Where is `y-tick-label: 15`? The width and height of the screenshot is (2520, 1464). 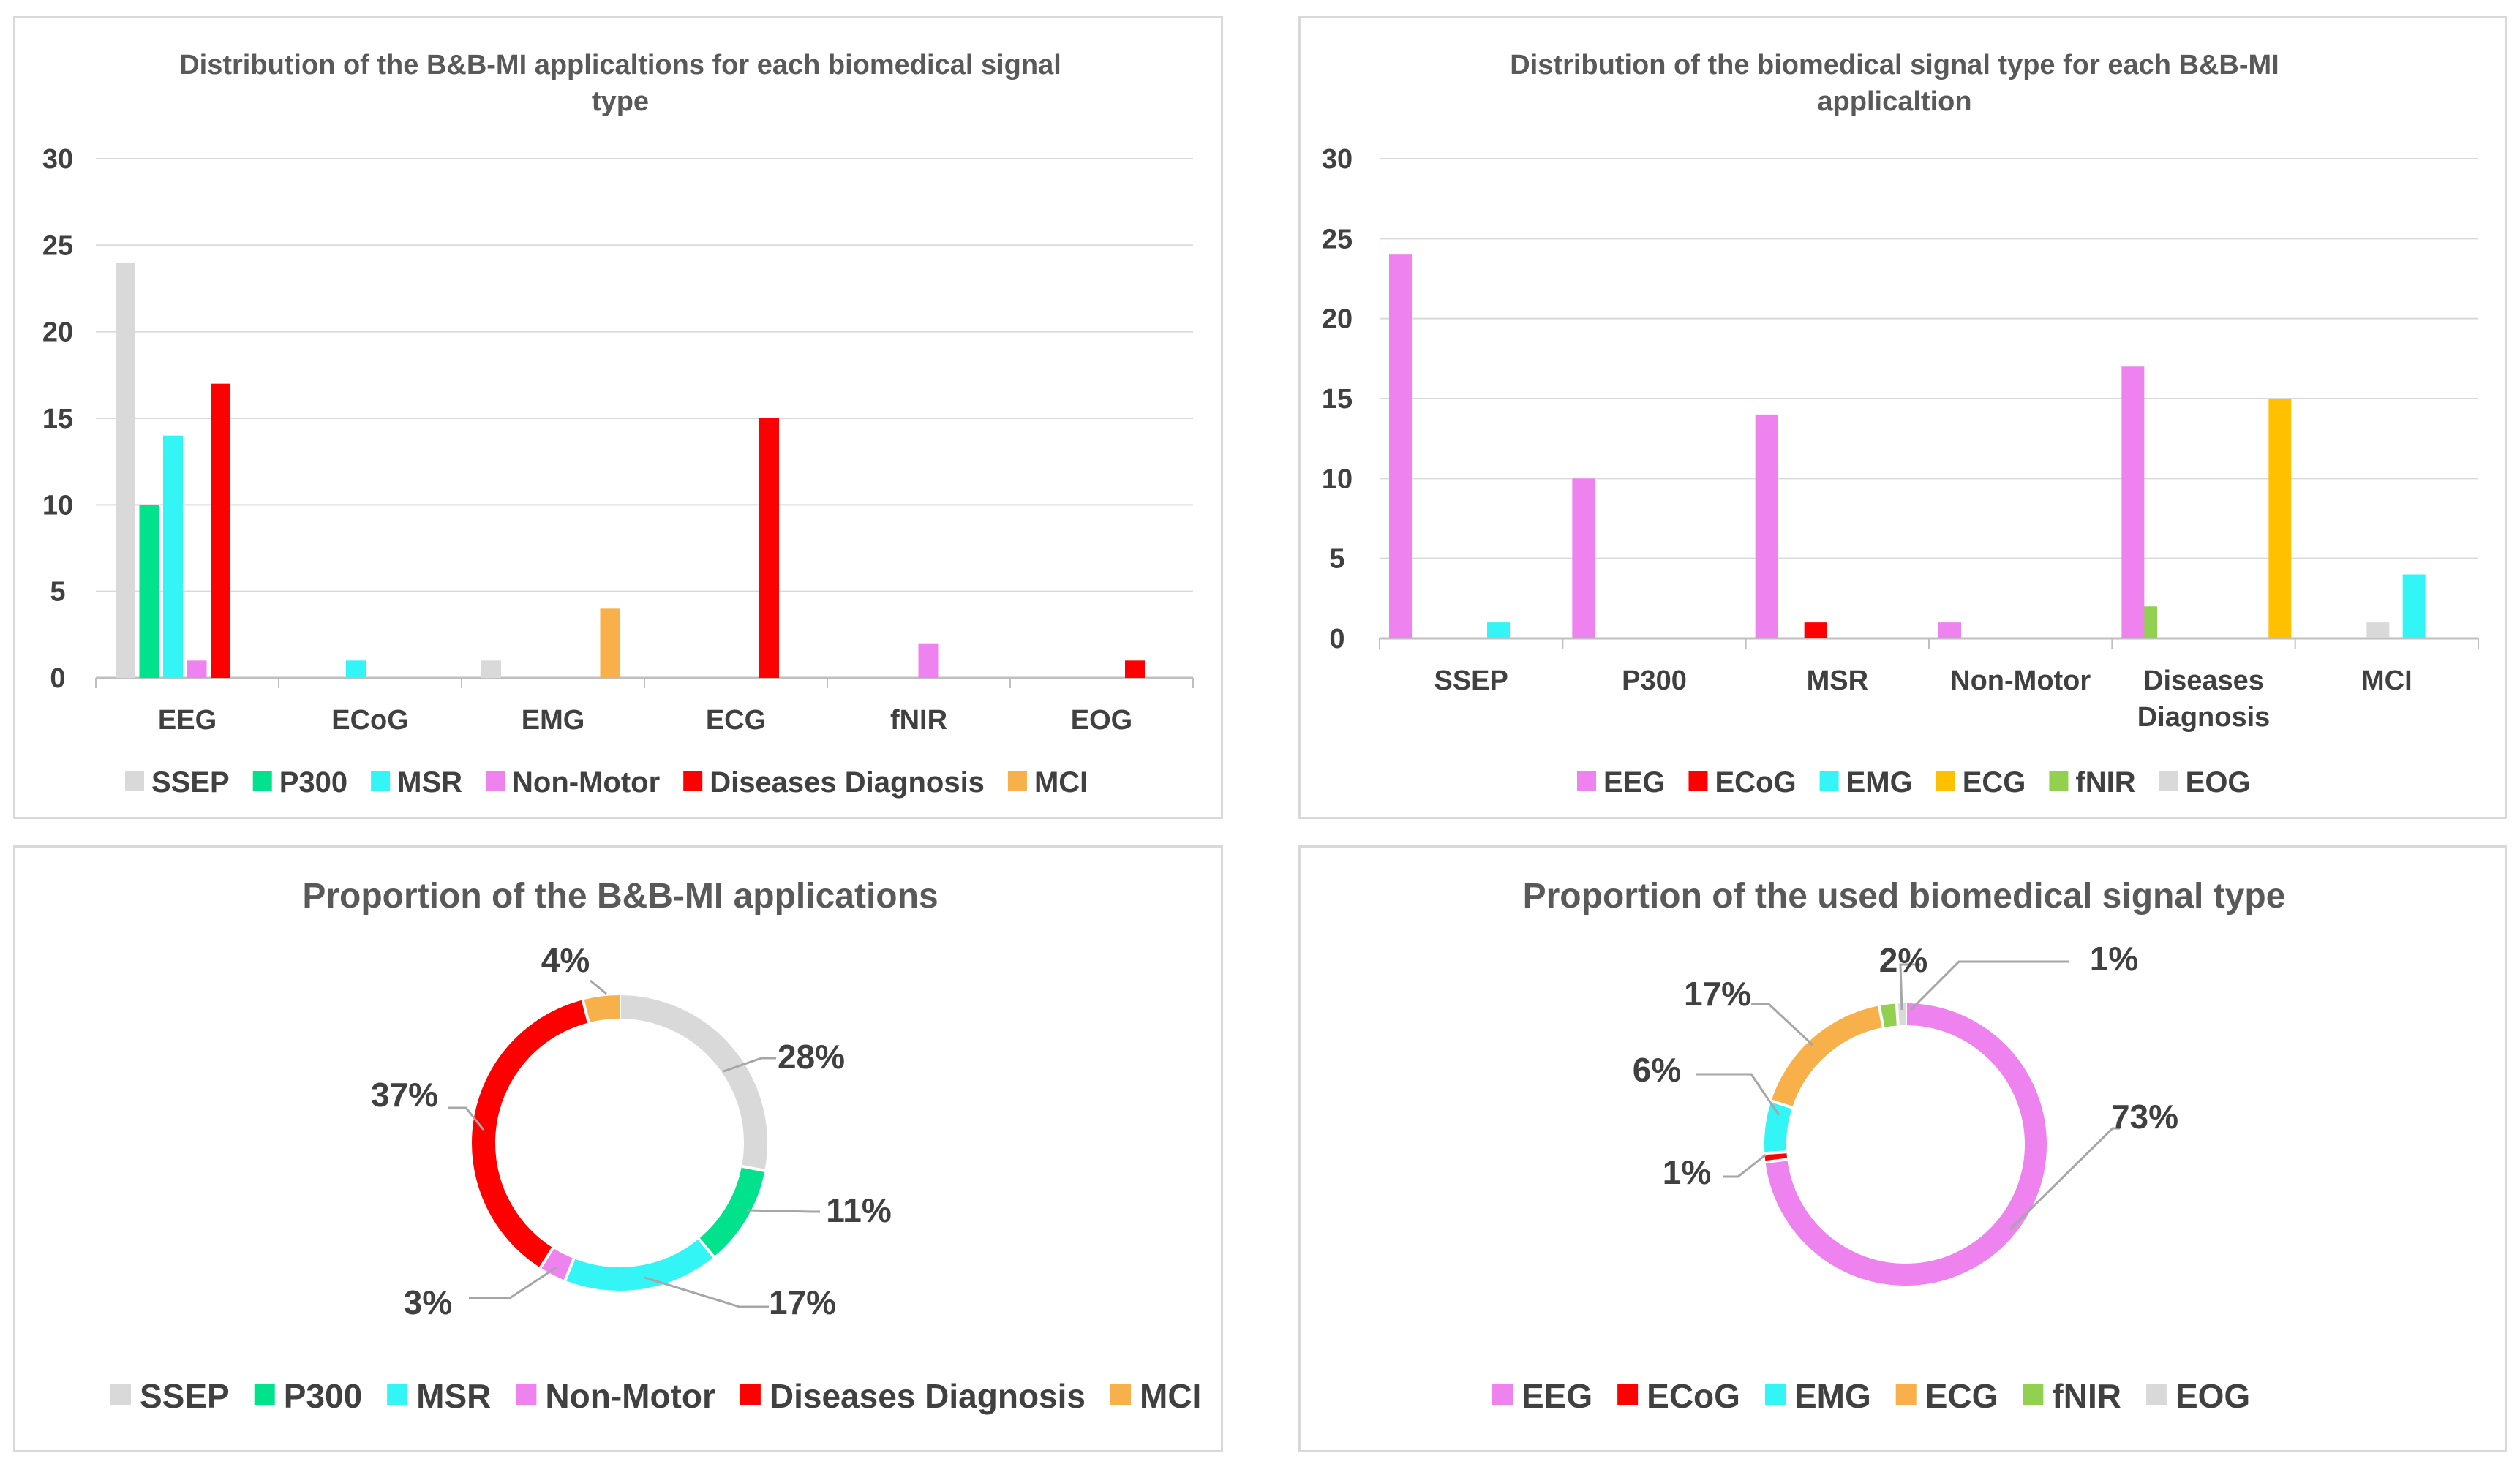 y-tick-label: 15 is located at coordinates (58, 419).